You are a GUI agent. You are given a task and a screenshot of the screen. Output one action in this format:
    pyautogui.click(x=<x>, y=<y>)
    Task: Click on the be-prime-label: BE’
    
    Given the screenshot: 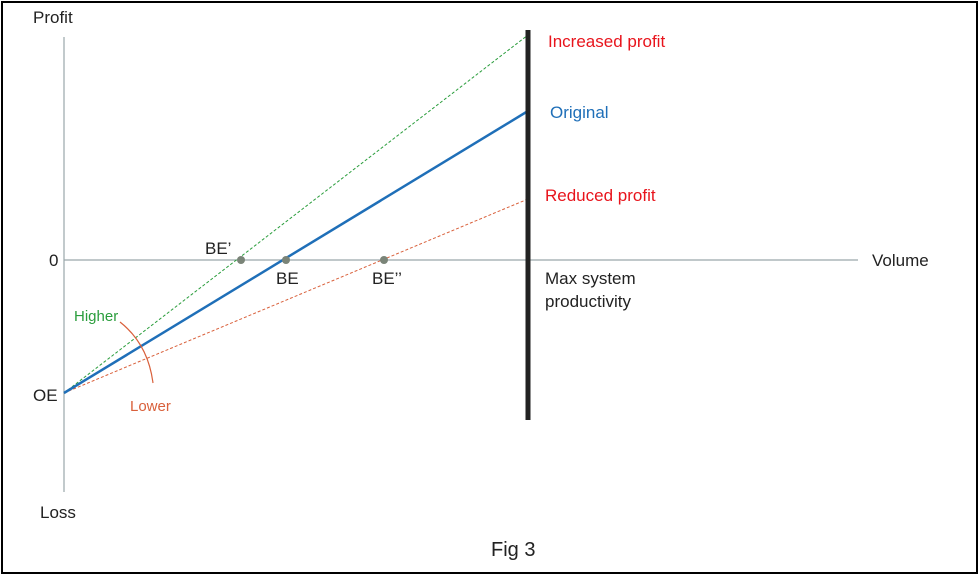 What is the action you would take?
    pyautogui.click(x=218, y=248)
    